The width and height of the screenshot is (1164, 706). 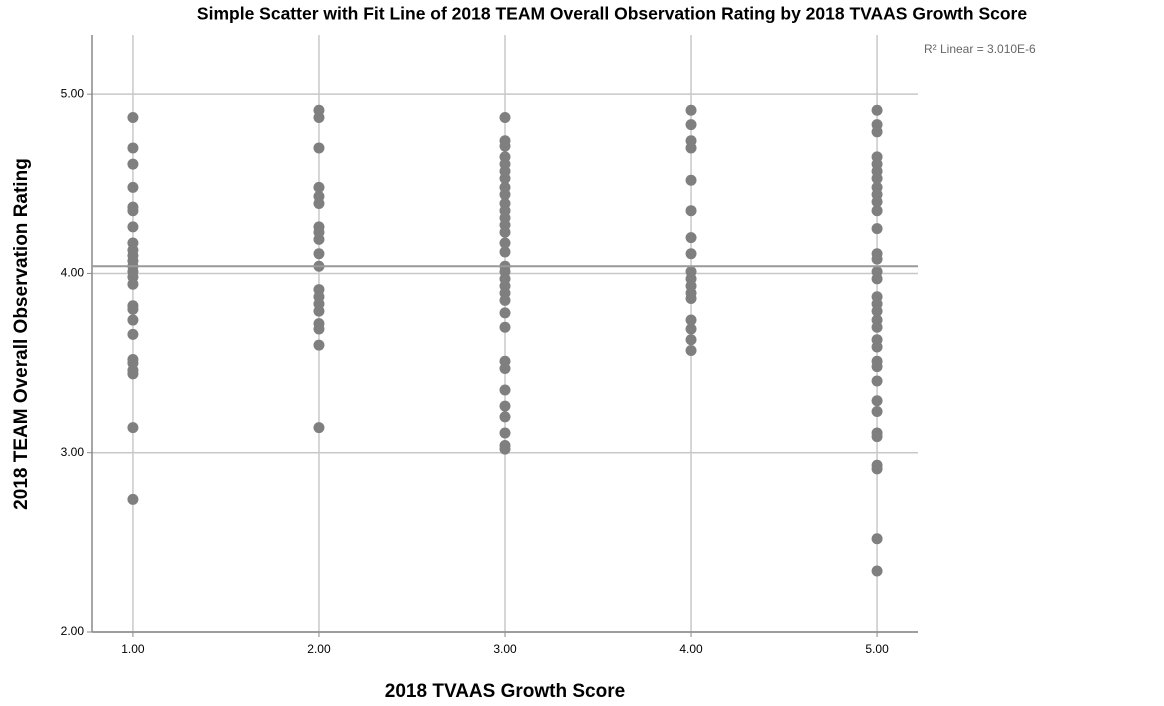 What do you see at coordinates (505, 691) in the screenshot?
I see `x-axis-label: 2018 TVAAS Growth Score` at bounding box center [505, 691].